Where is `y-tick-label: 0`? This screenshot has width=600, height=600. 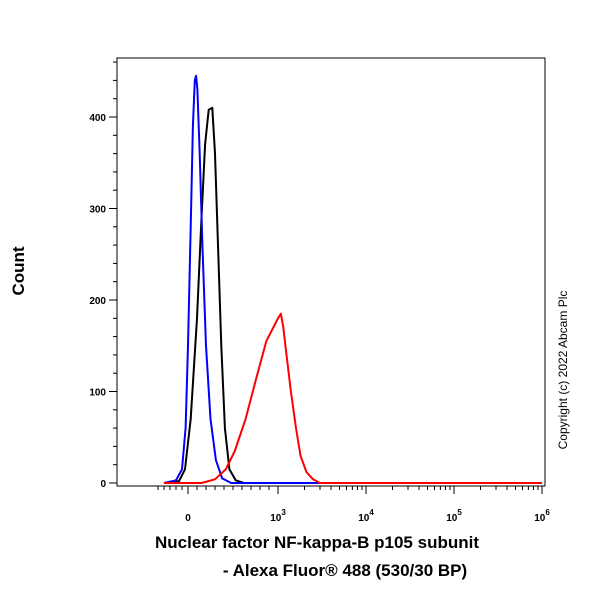 y-tick-label: 0 is located at coordinates (103, 484).